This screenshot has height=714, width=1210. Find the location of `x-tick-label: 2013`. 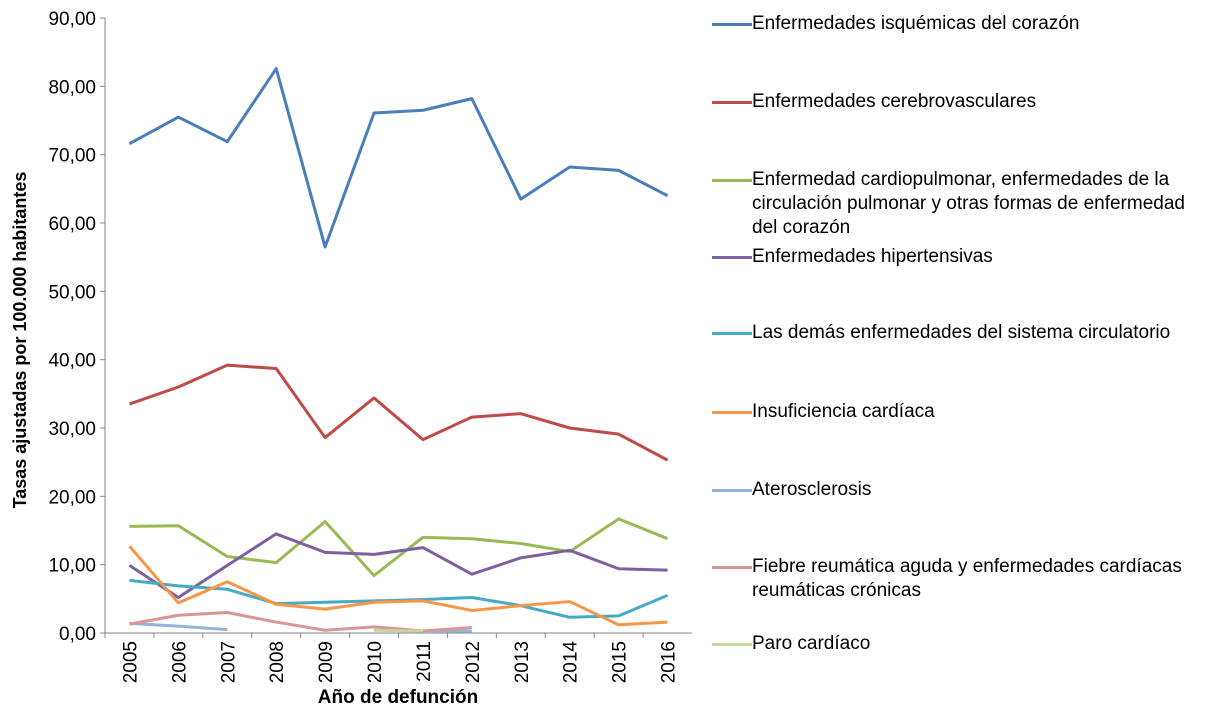

x-tick-label: 2013 is located at coordinates (522, 662).